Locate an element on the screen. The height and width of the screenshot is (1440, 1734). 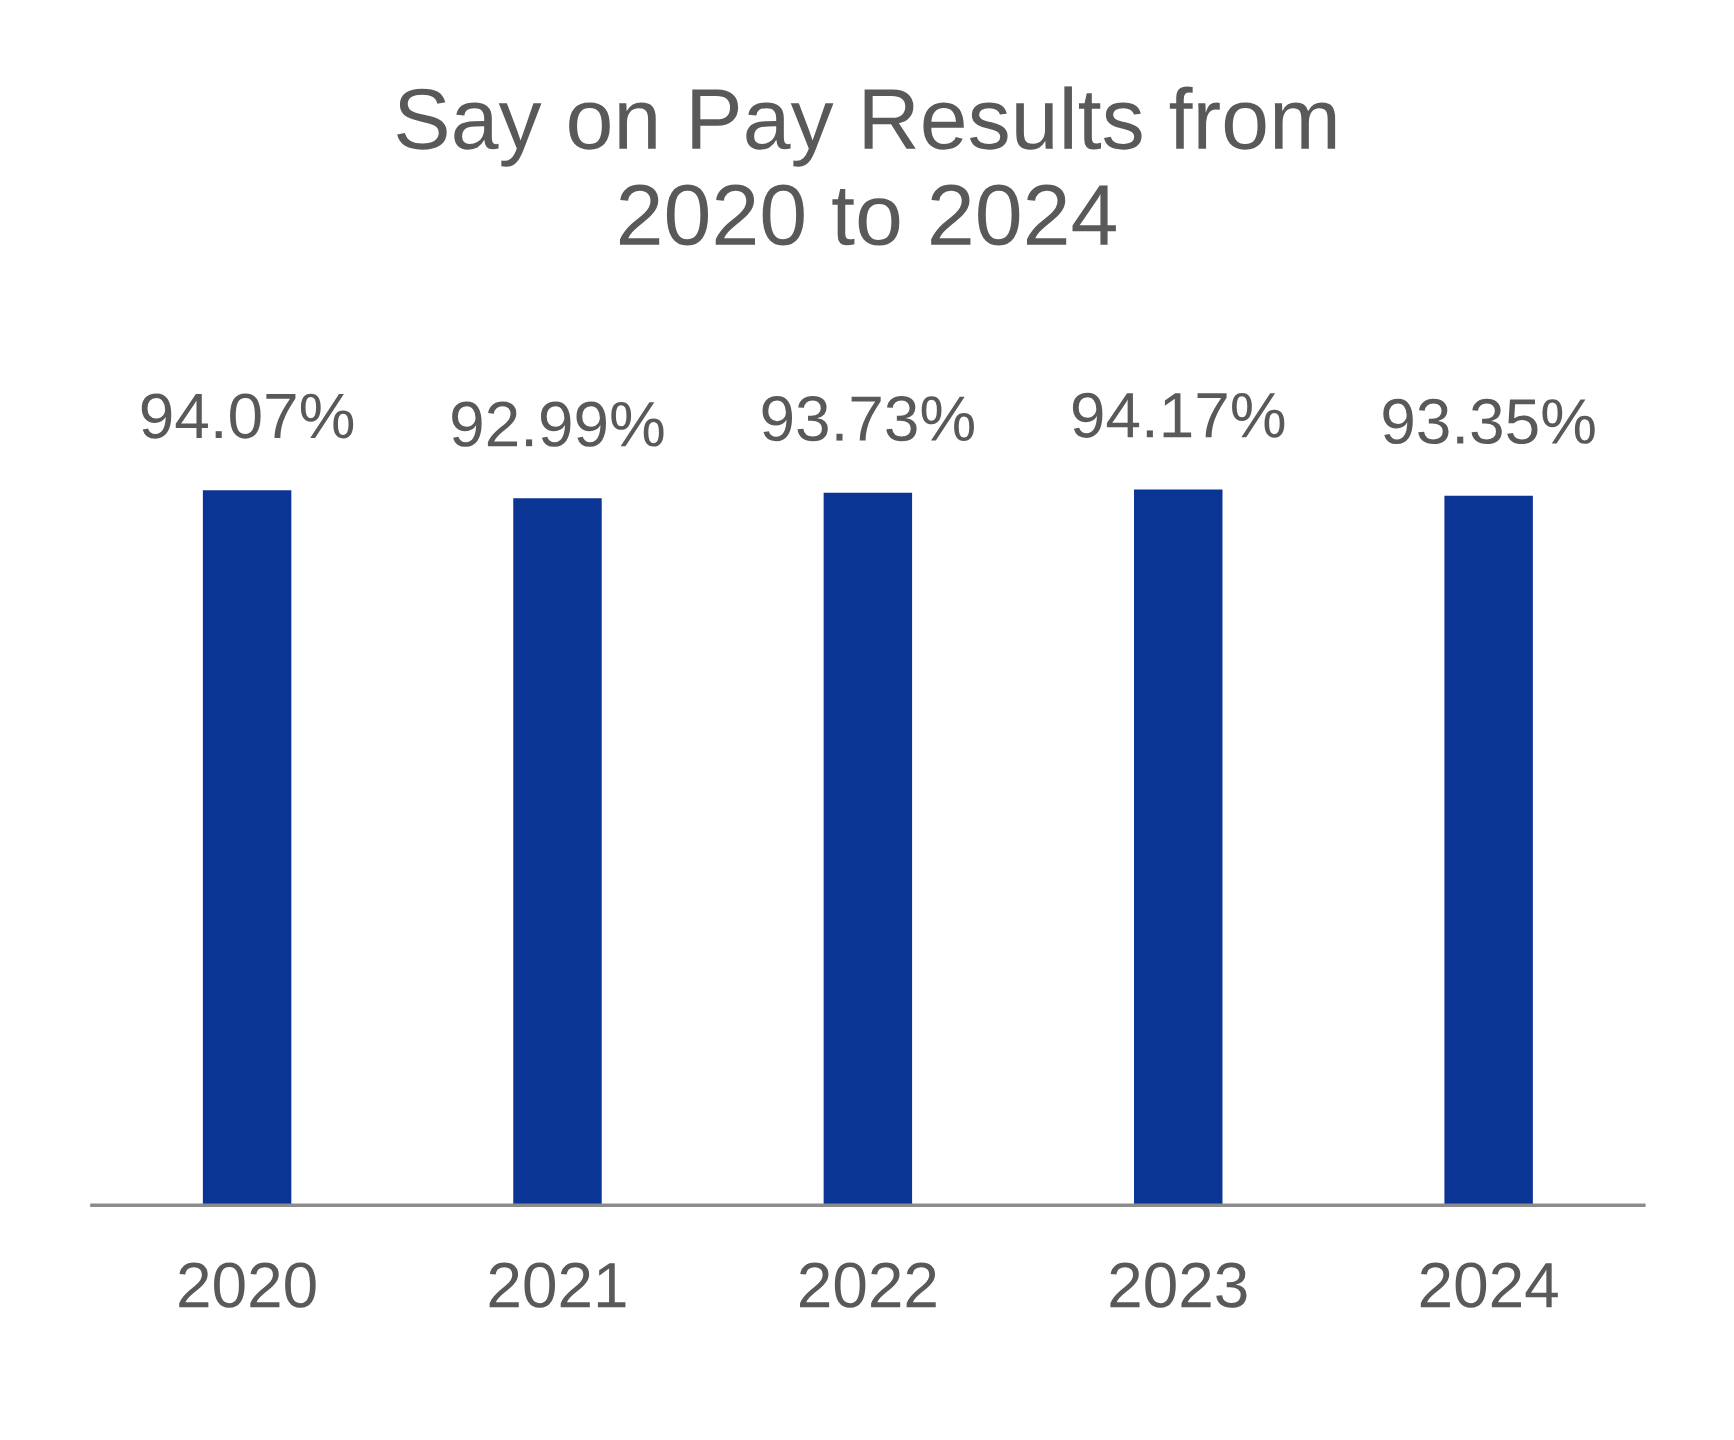
x-tick-label: 2021 is located at coordinates (557, 1285).